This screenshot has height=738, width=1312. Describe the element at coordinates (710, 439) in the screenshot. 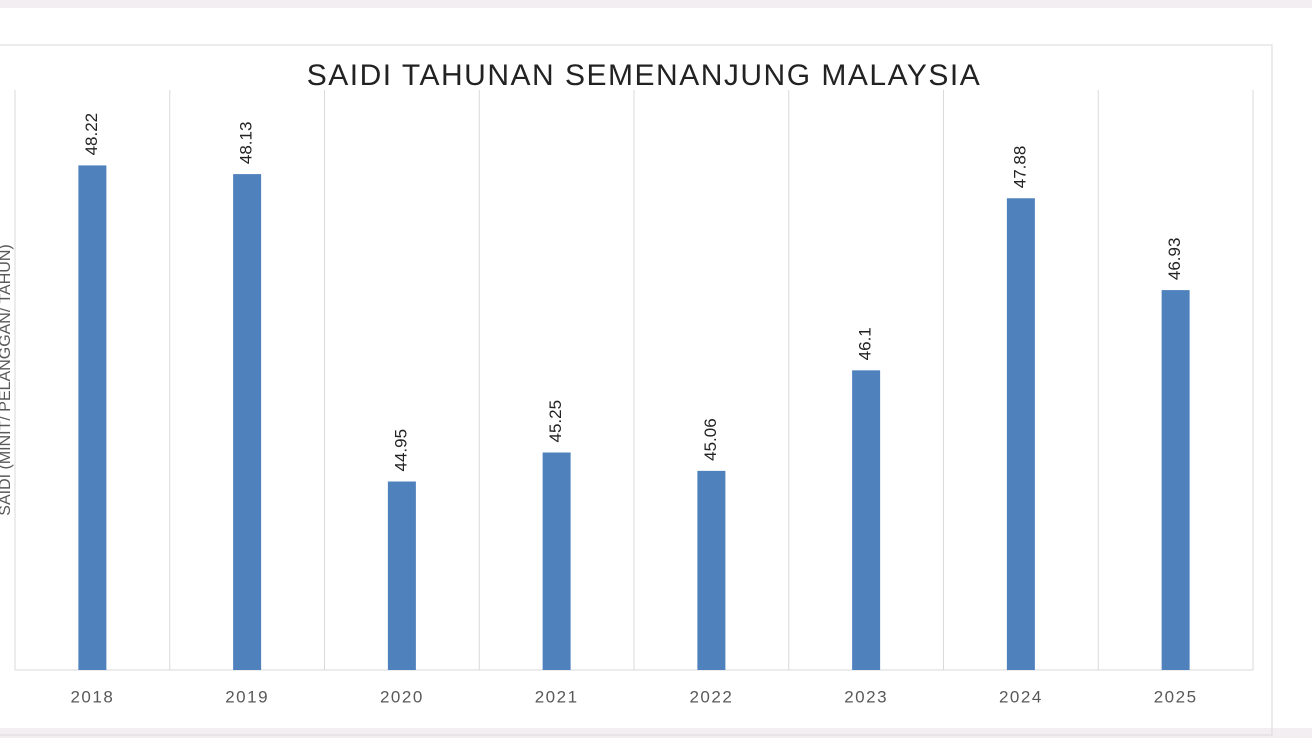

I see `data-label: 45.06` at that location.